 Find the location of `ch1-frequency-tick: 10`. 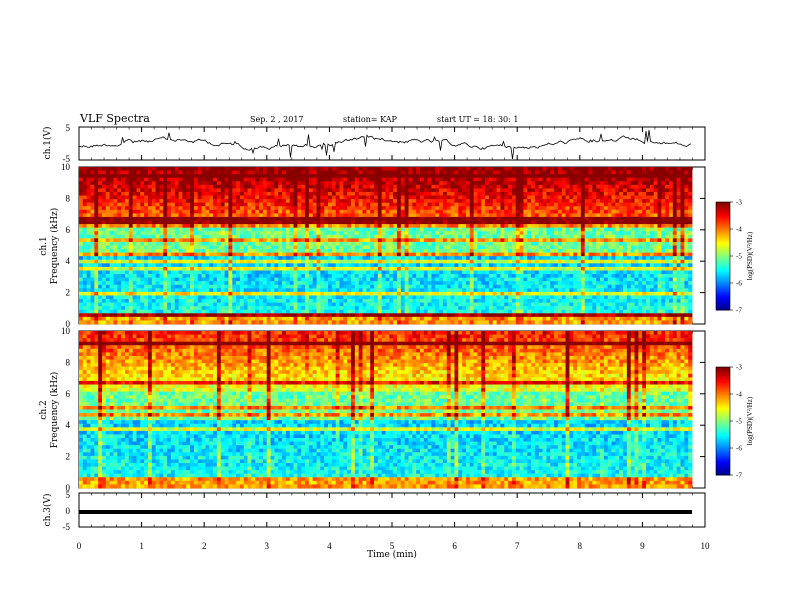

ch1-frequency-tick: 10 is located at coordinates (66, 167).